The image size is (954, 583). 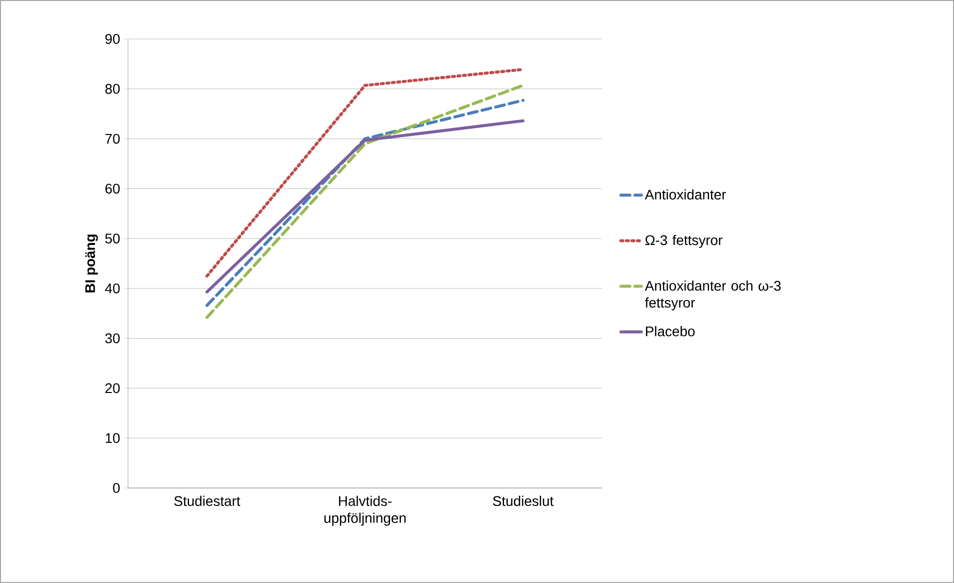 I want to click on y-tick-label: 40, so click(x=112, y=288).